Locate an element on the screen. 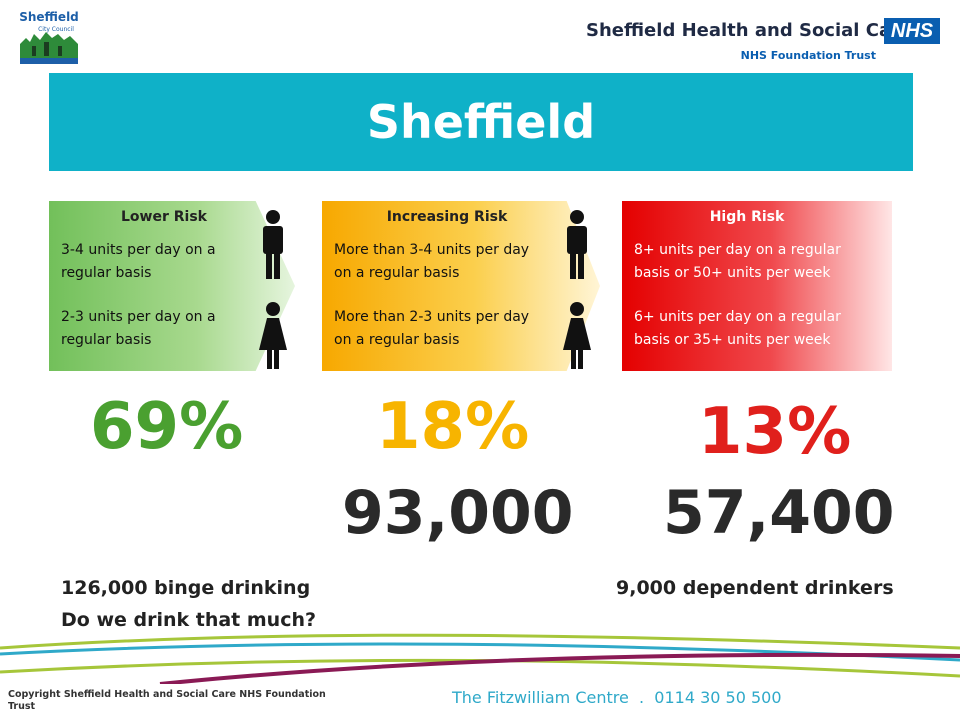 This screenshot has height=720, width=960. council-logo-name: Sheffield is located at coordinates (49, 17).